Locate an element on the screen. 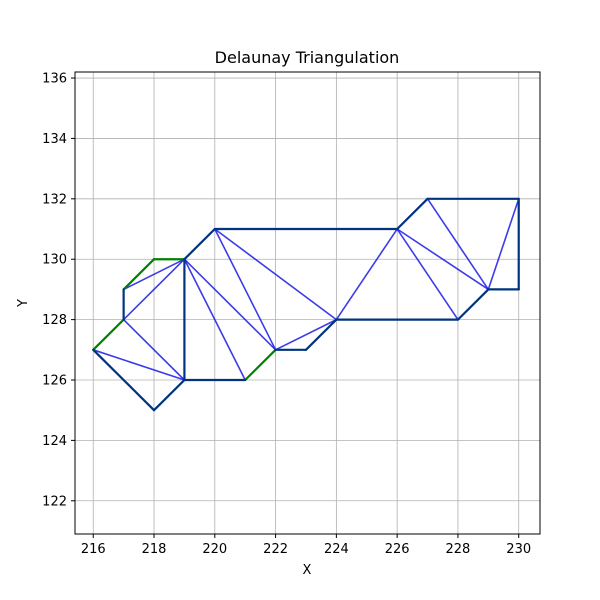 The height and width of the screenshot is (600, 600). y-tick-label: 128 is located at coordinates (54, 320).